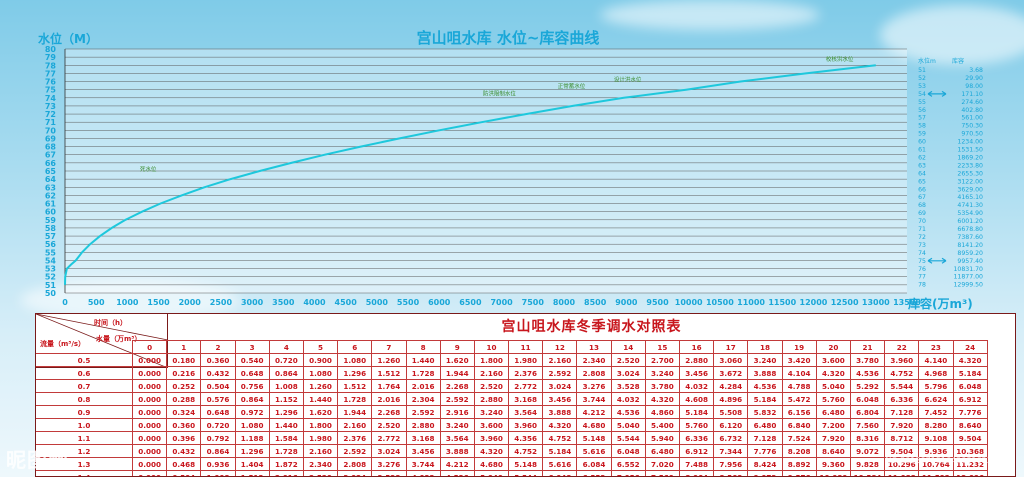 The height and width of the screenshot is (477, 1024). What do you see at coordinates (423, 425) in the screenshot?
I see `volume-cell: 2.880` at bounding box center [423, 425].